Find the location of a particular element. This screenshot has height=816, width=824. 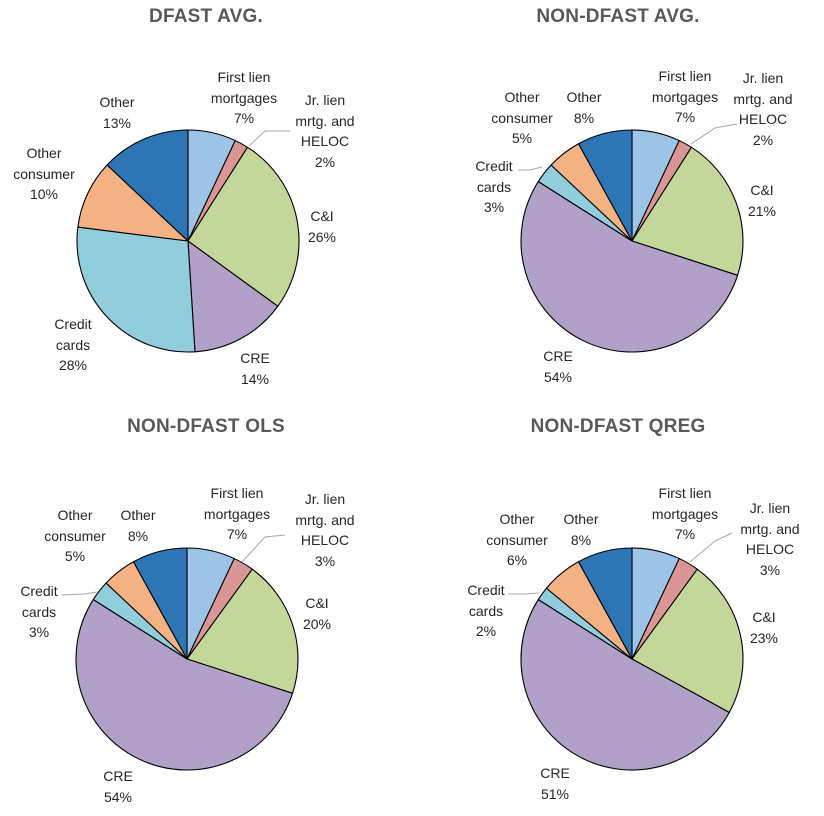

data-label-cre: CRE 51% is located at coordinates (555, 783).